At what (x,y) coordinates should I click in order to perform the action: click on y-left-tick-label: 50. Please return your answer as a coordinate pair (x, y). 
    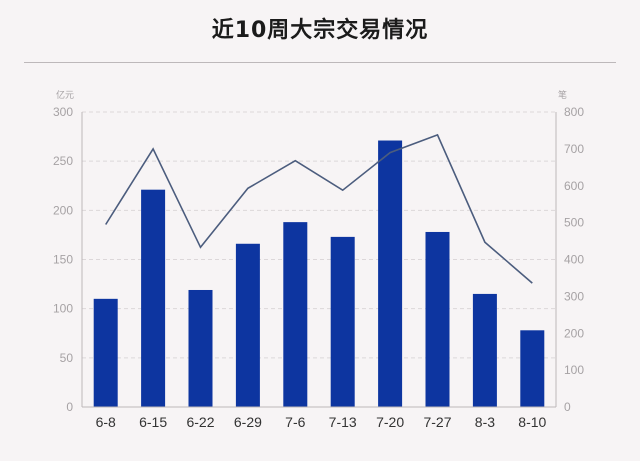
    Looking at the image, I should click on (67, 358).